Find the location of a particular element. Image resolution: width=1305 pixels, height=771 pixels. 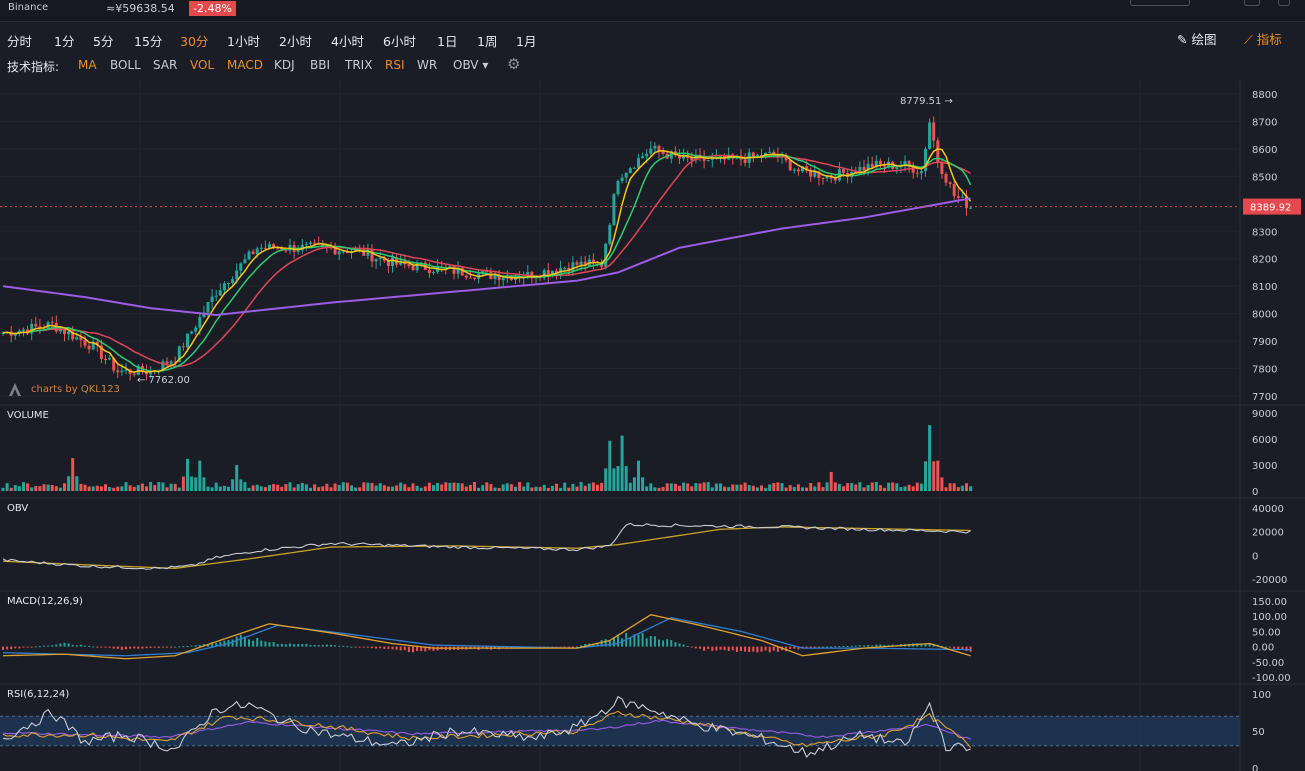

period-3: 15分 is located at coordinates (148, 41).